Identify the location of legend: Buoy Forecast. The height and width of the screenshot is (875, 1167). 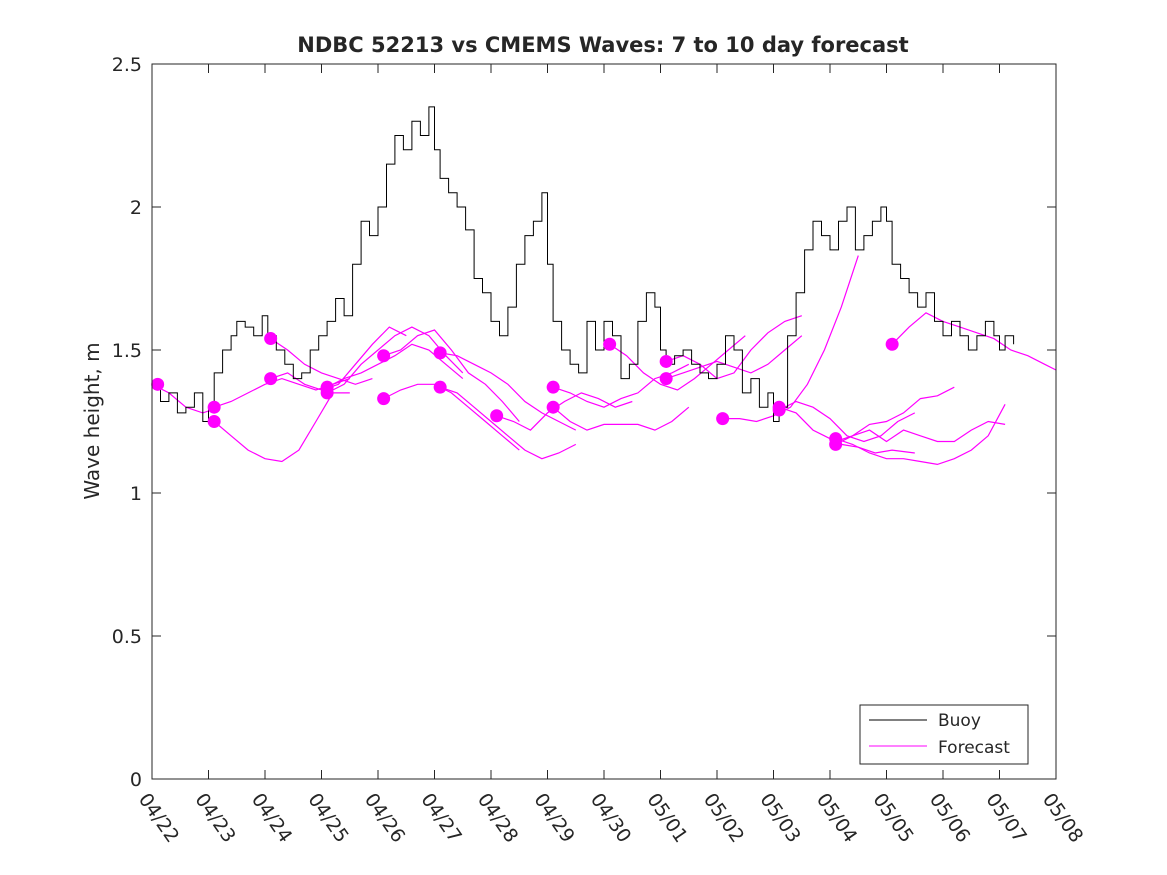
(944, 734).